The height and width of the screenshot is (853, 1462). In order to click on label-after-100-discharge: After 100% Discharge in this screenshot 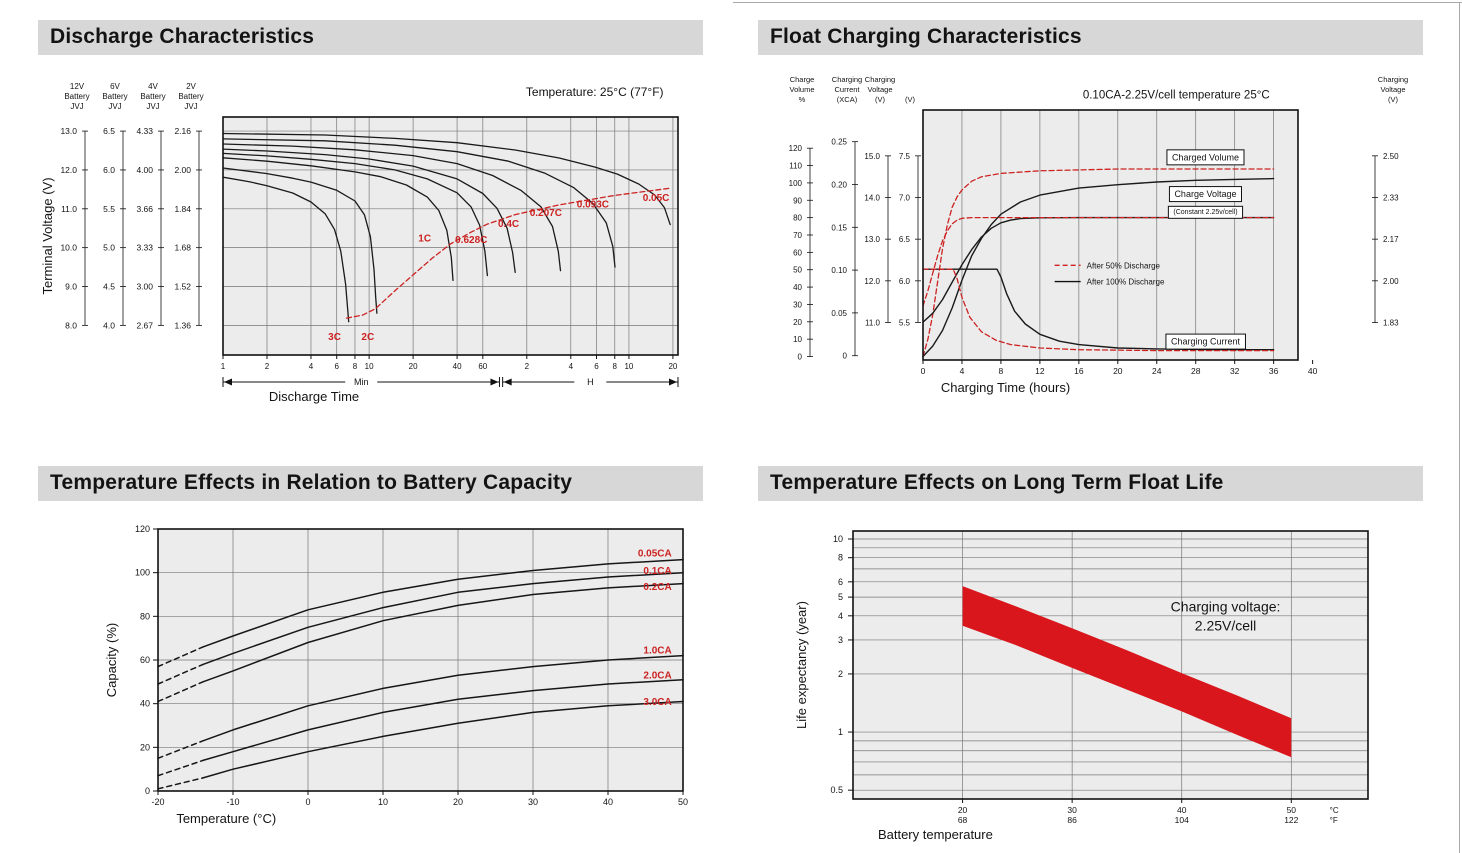, I will do `click(1126, 282)`.